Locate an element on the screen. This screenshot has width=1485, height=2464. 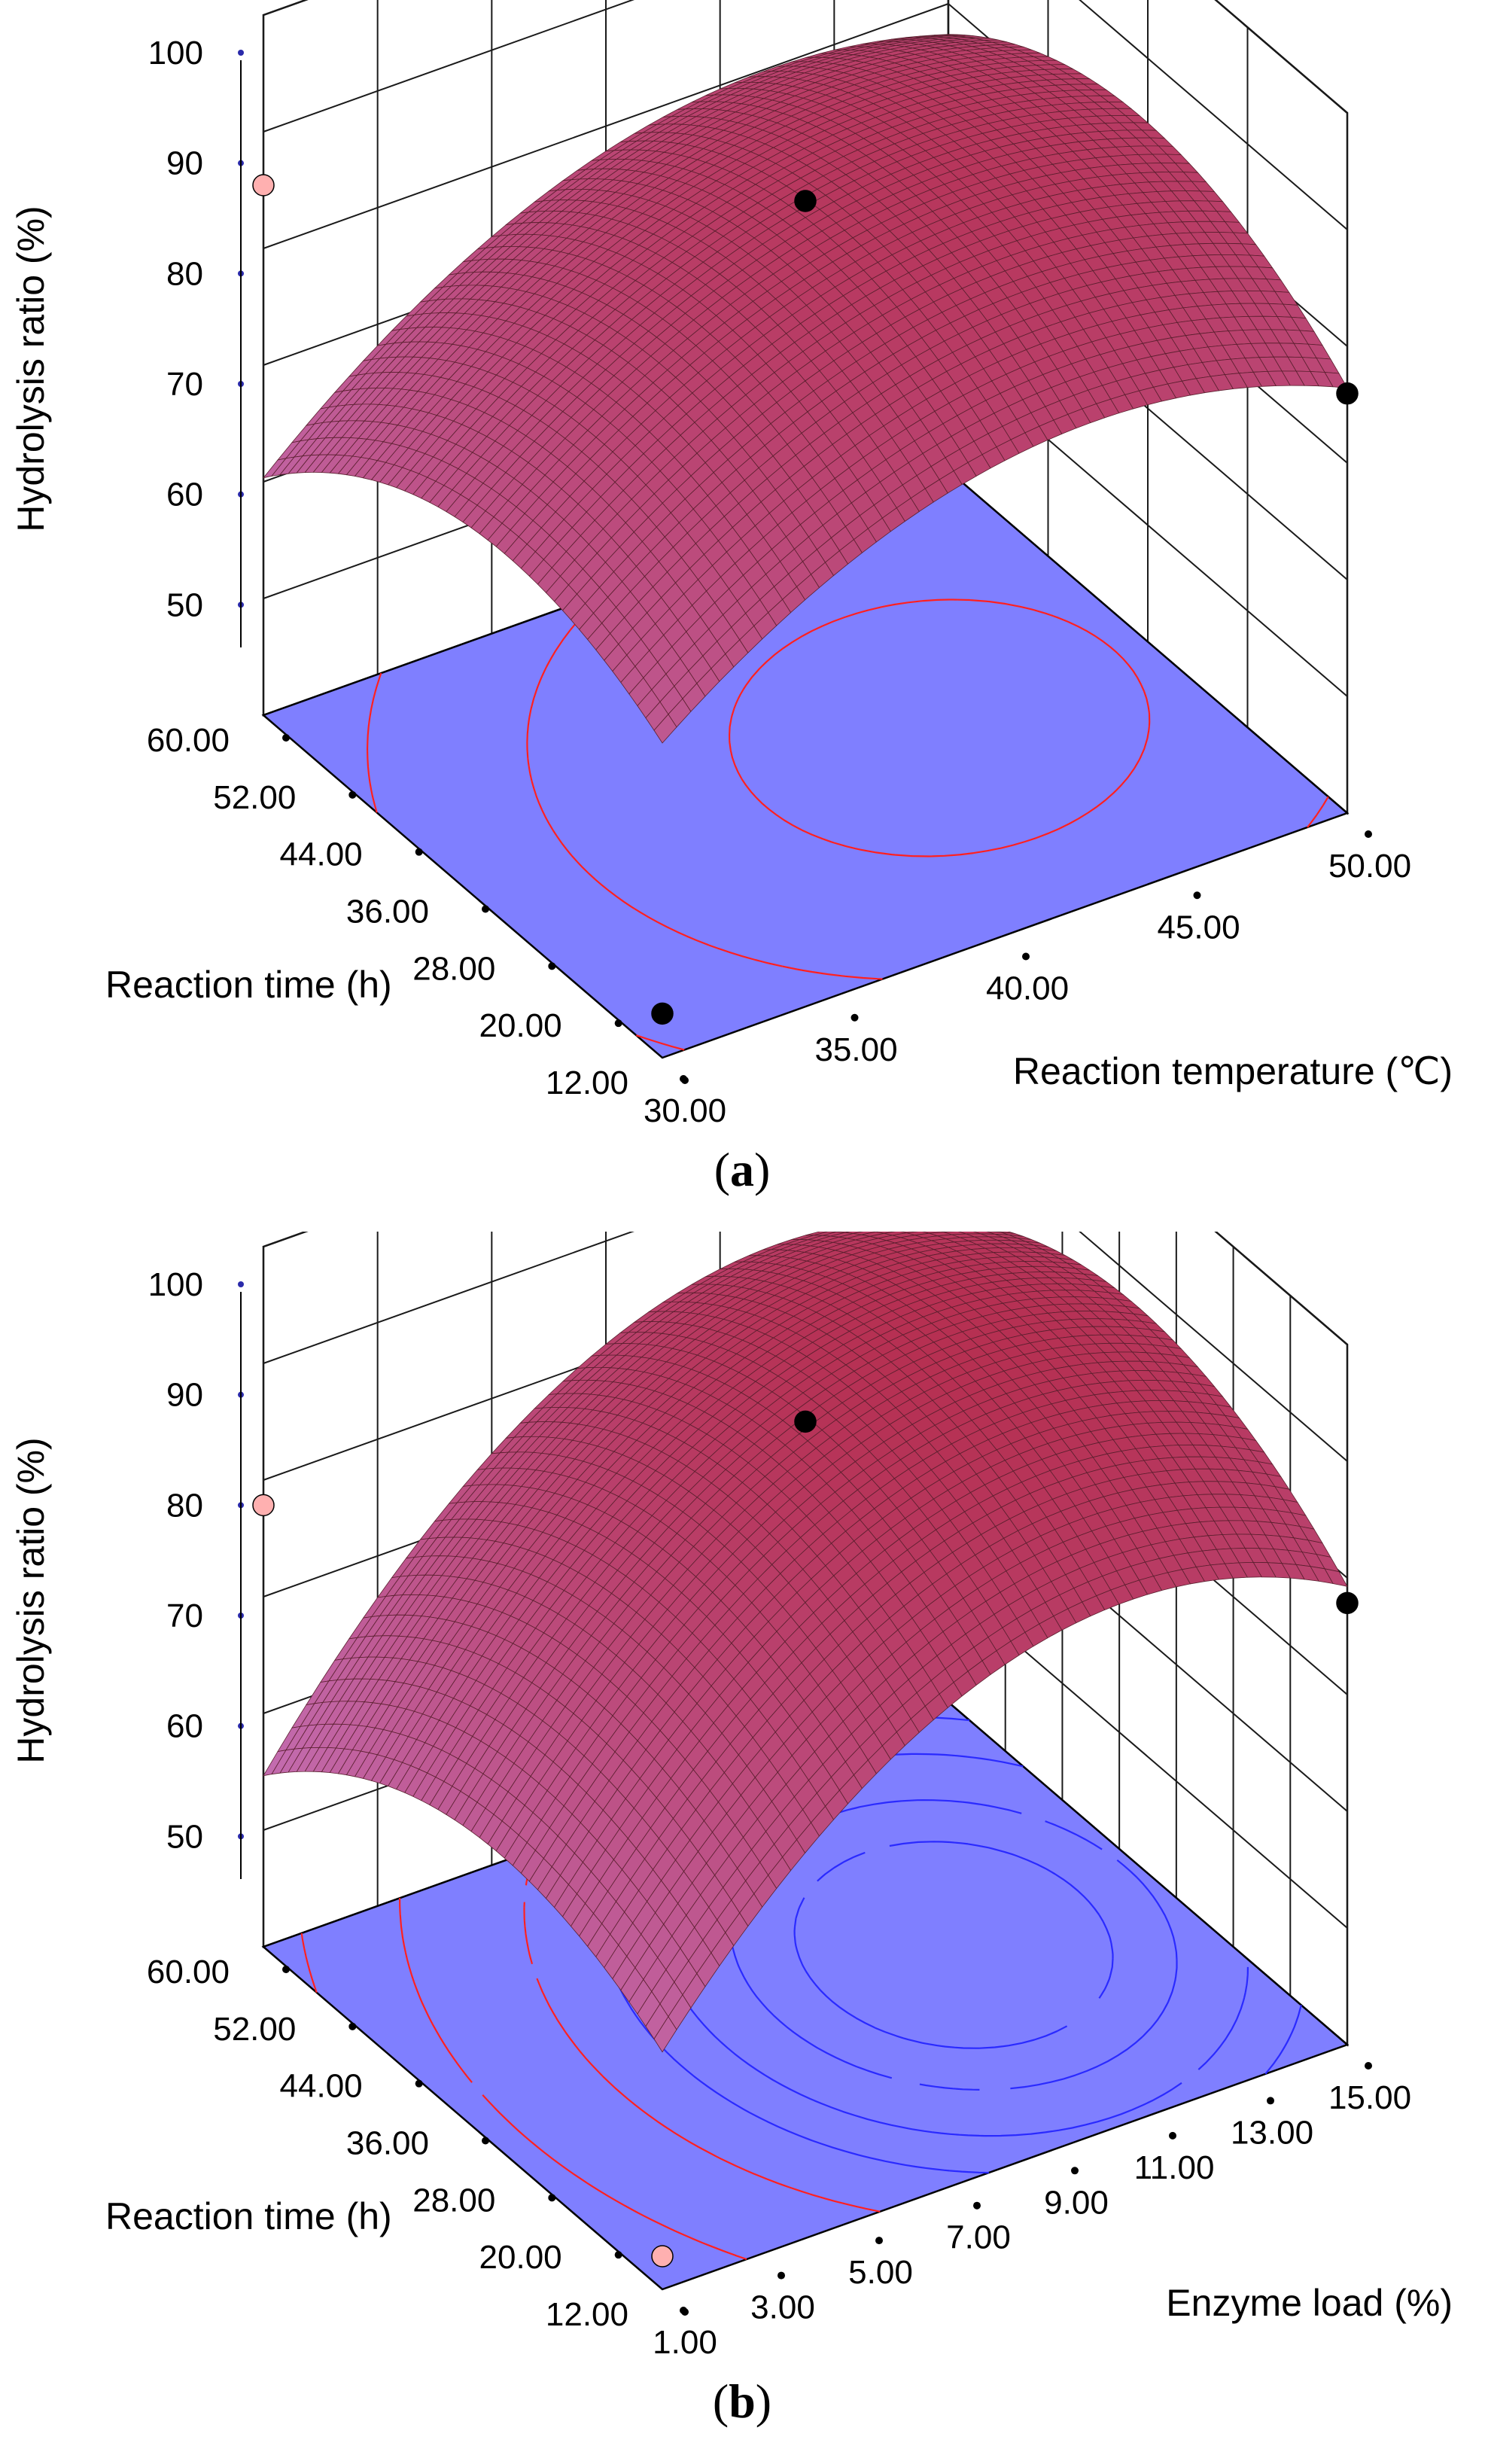
y-tick-label: 3.00 is located at coordinates (782, 2307).